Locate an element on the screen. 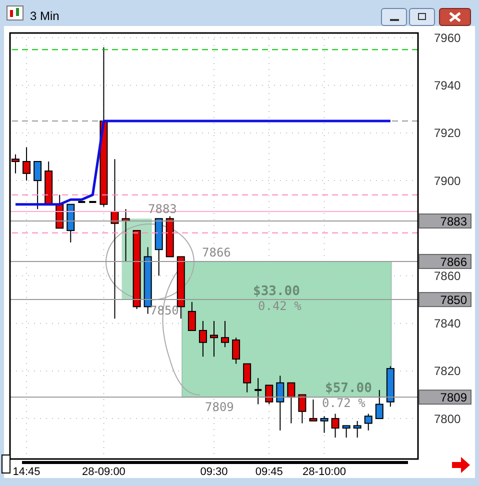  x-tick-label: 14:45 is located at coordinates (26, 472).